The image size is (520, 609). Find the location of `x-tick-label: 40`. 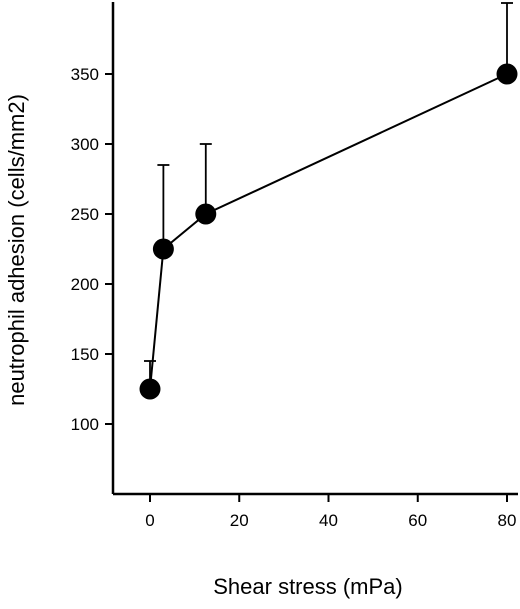

x-tick-label: 40 is located at coordinates (328, 520).